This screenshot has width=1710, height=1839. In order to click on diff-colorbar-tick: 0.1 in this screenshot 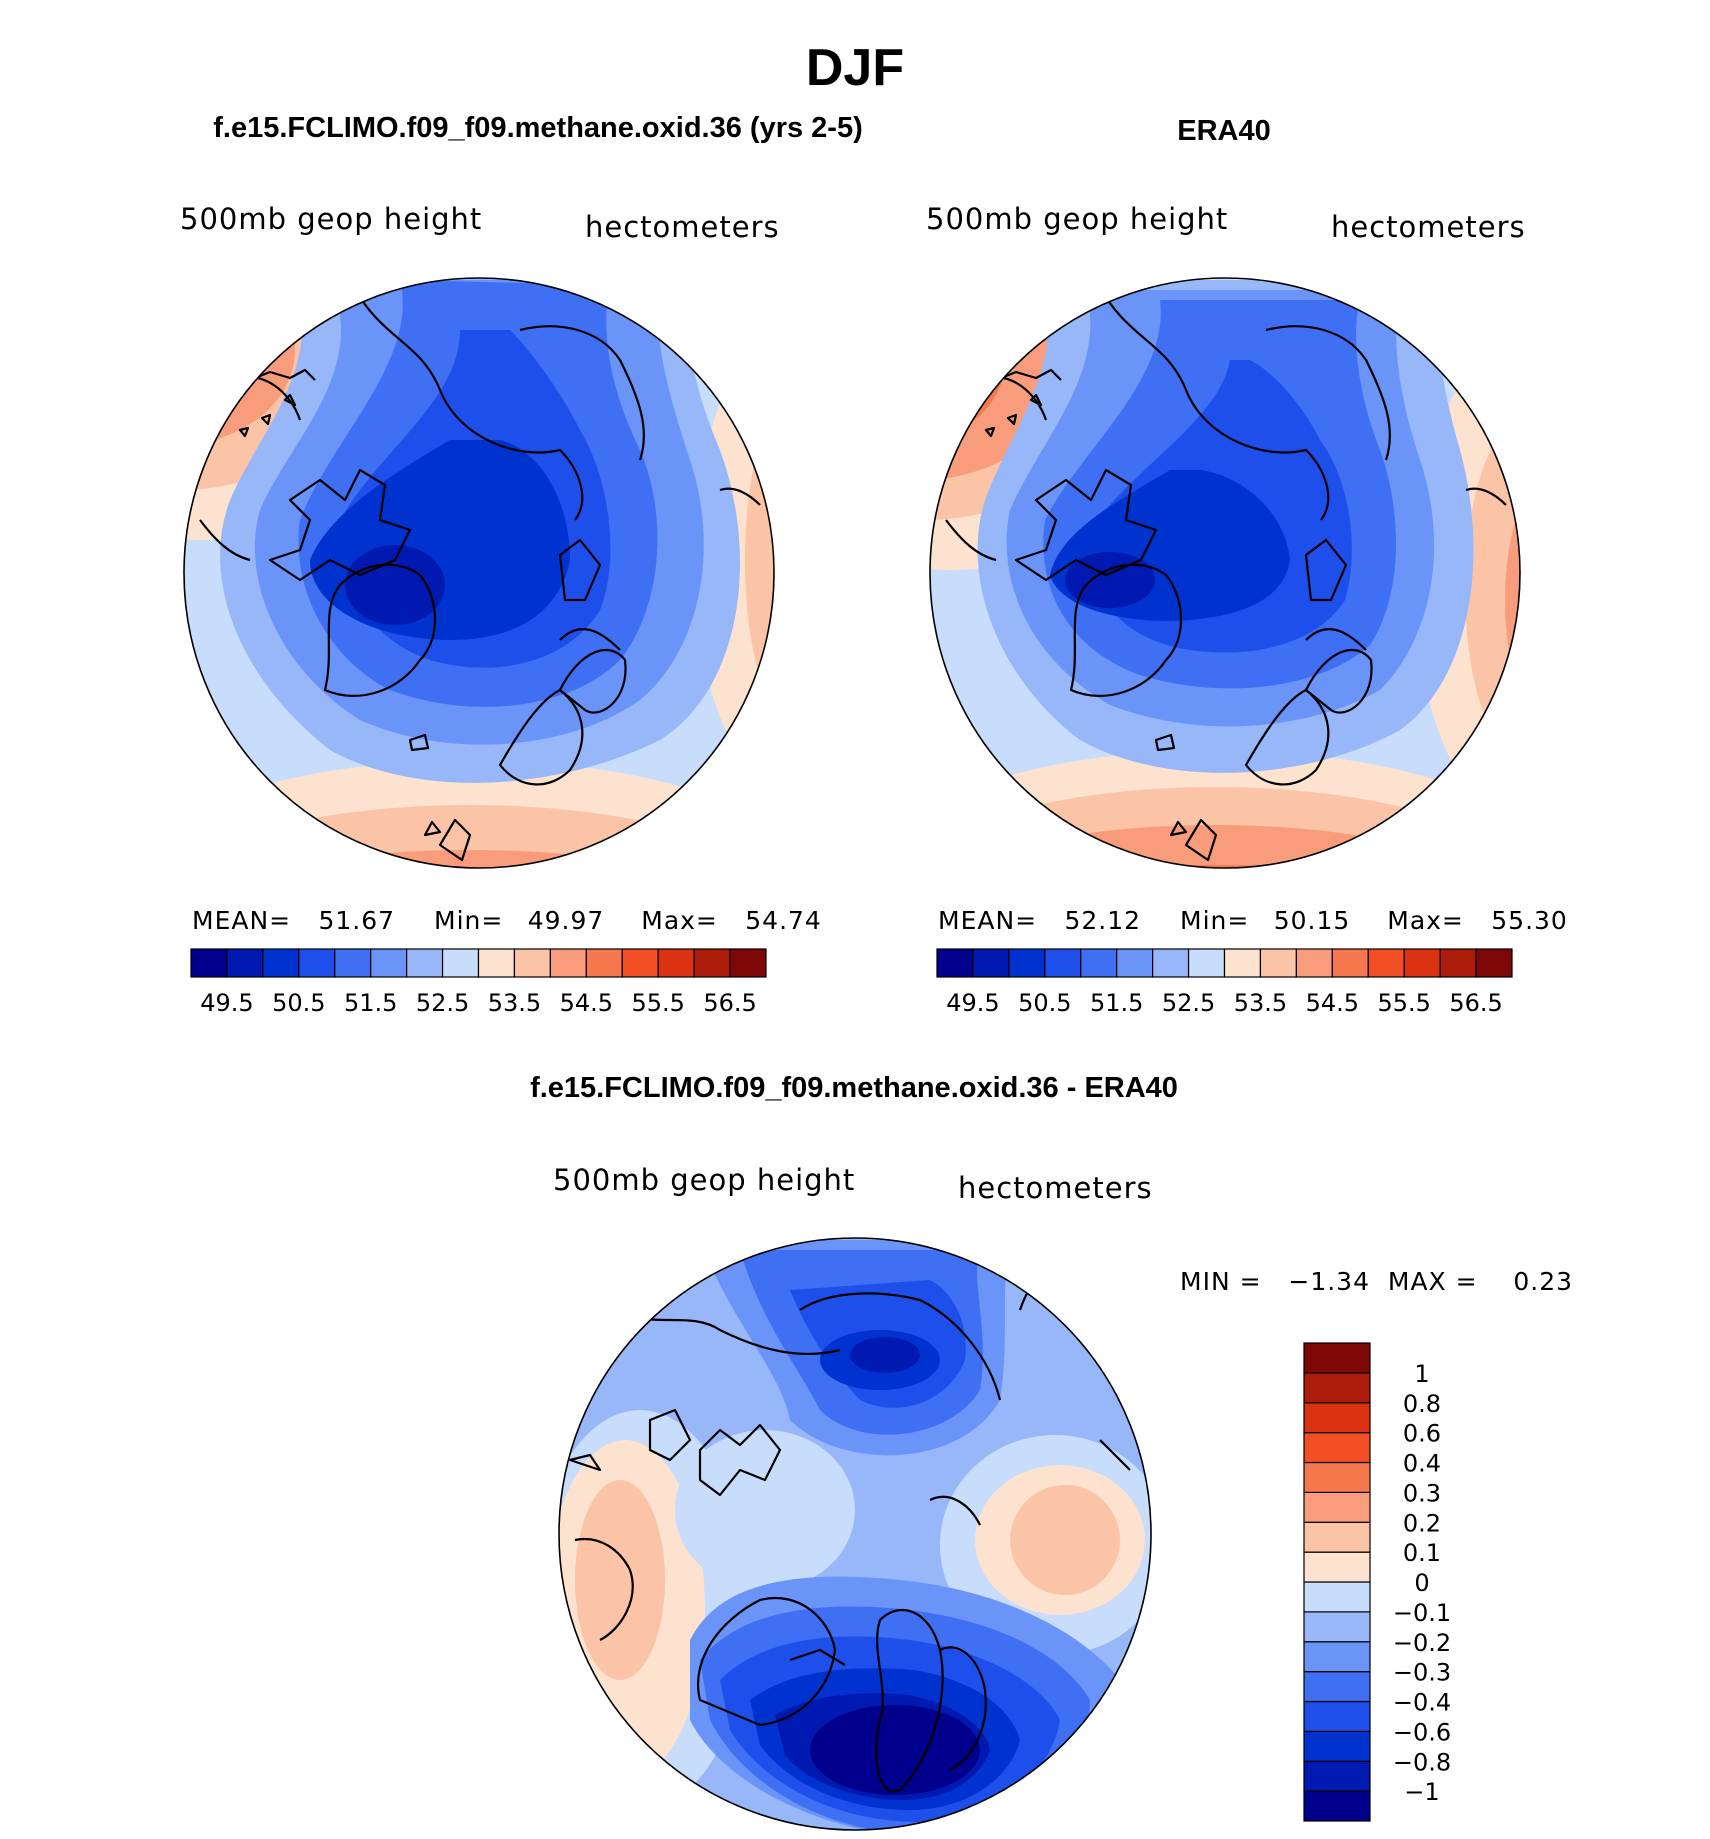, I will do `click(1422, 1553)`.